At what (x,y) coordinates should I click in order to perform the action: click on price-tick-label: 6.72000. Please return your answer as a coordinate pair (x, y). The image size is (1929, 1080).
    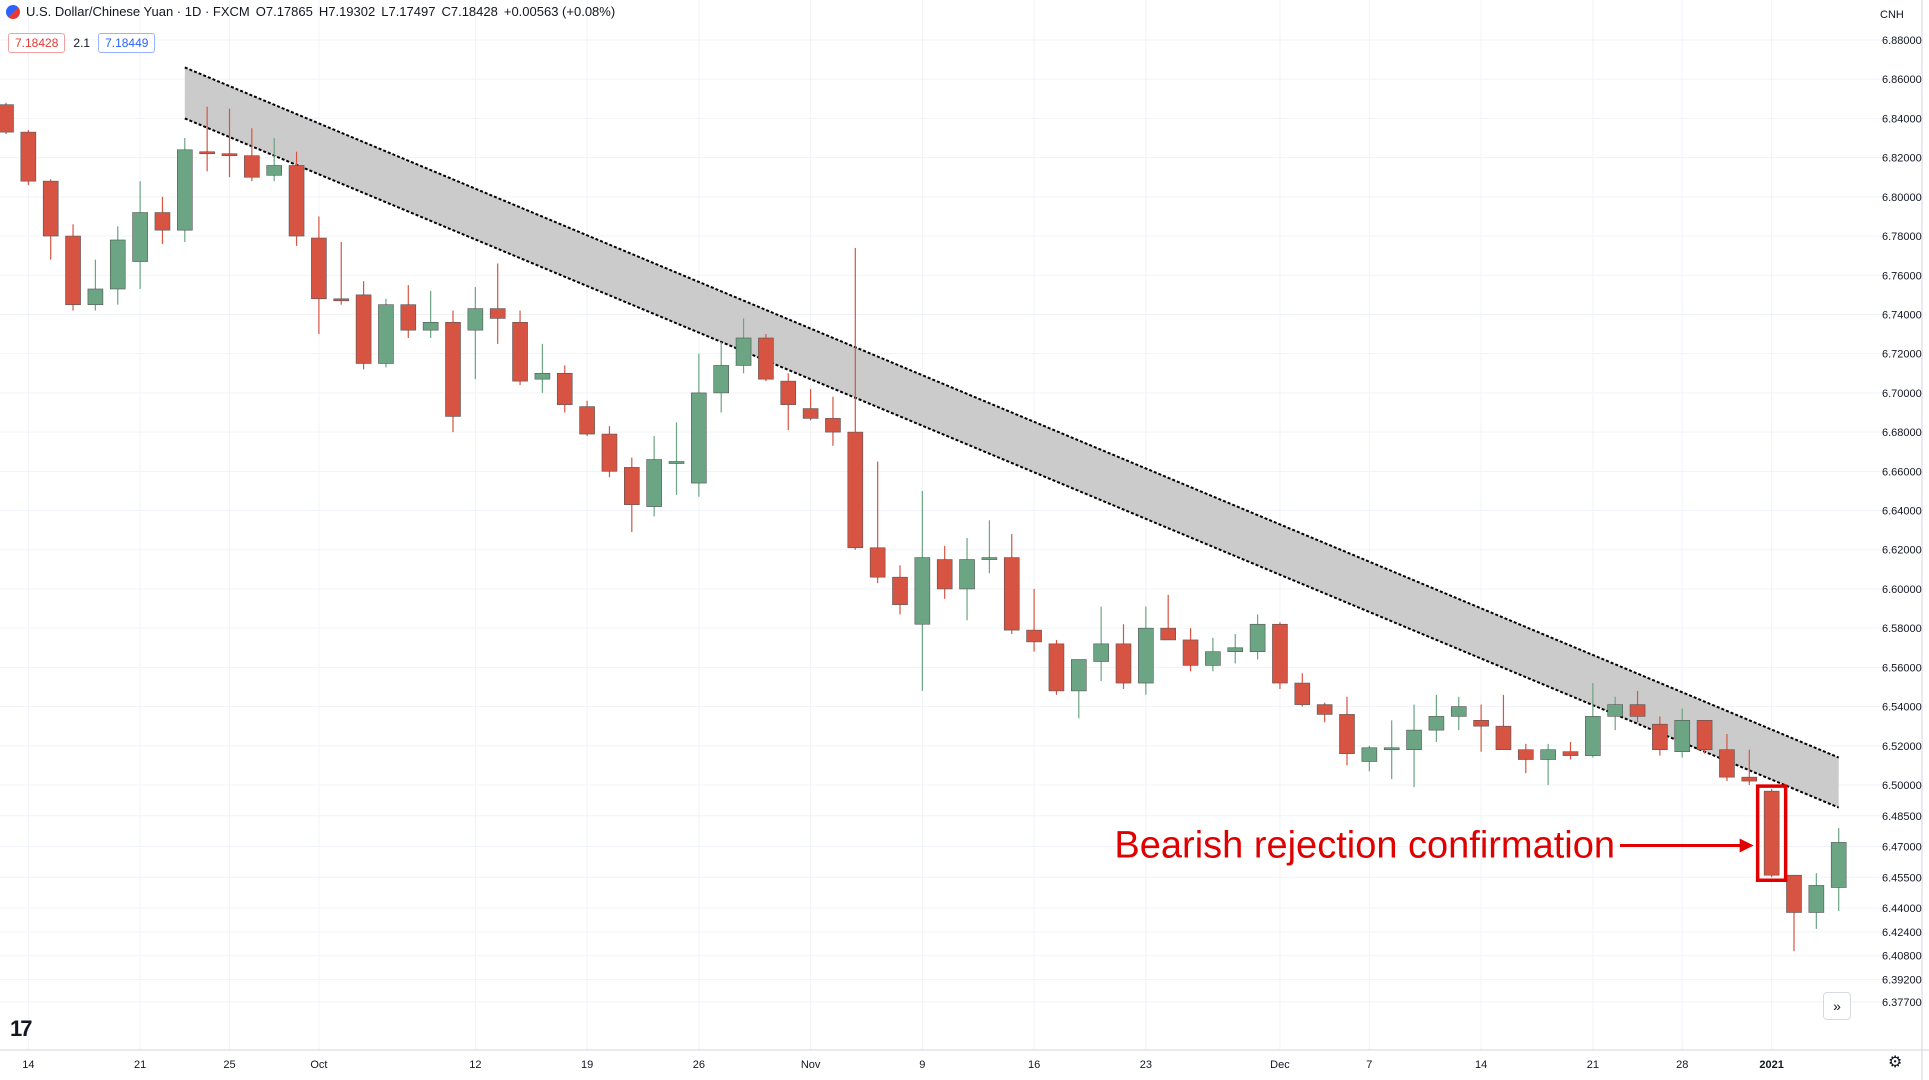
    Looking at the image, I should click on (1902, 355).